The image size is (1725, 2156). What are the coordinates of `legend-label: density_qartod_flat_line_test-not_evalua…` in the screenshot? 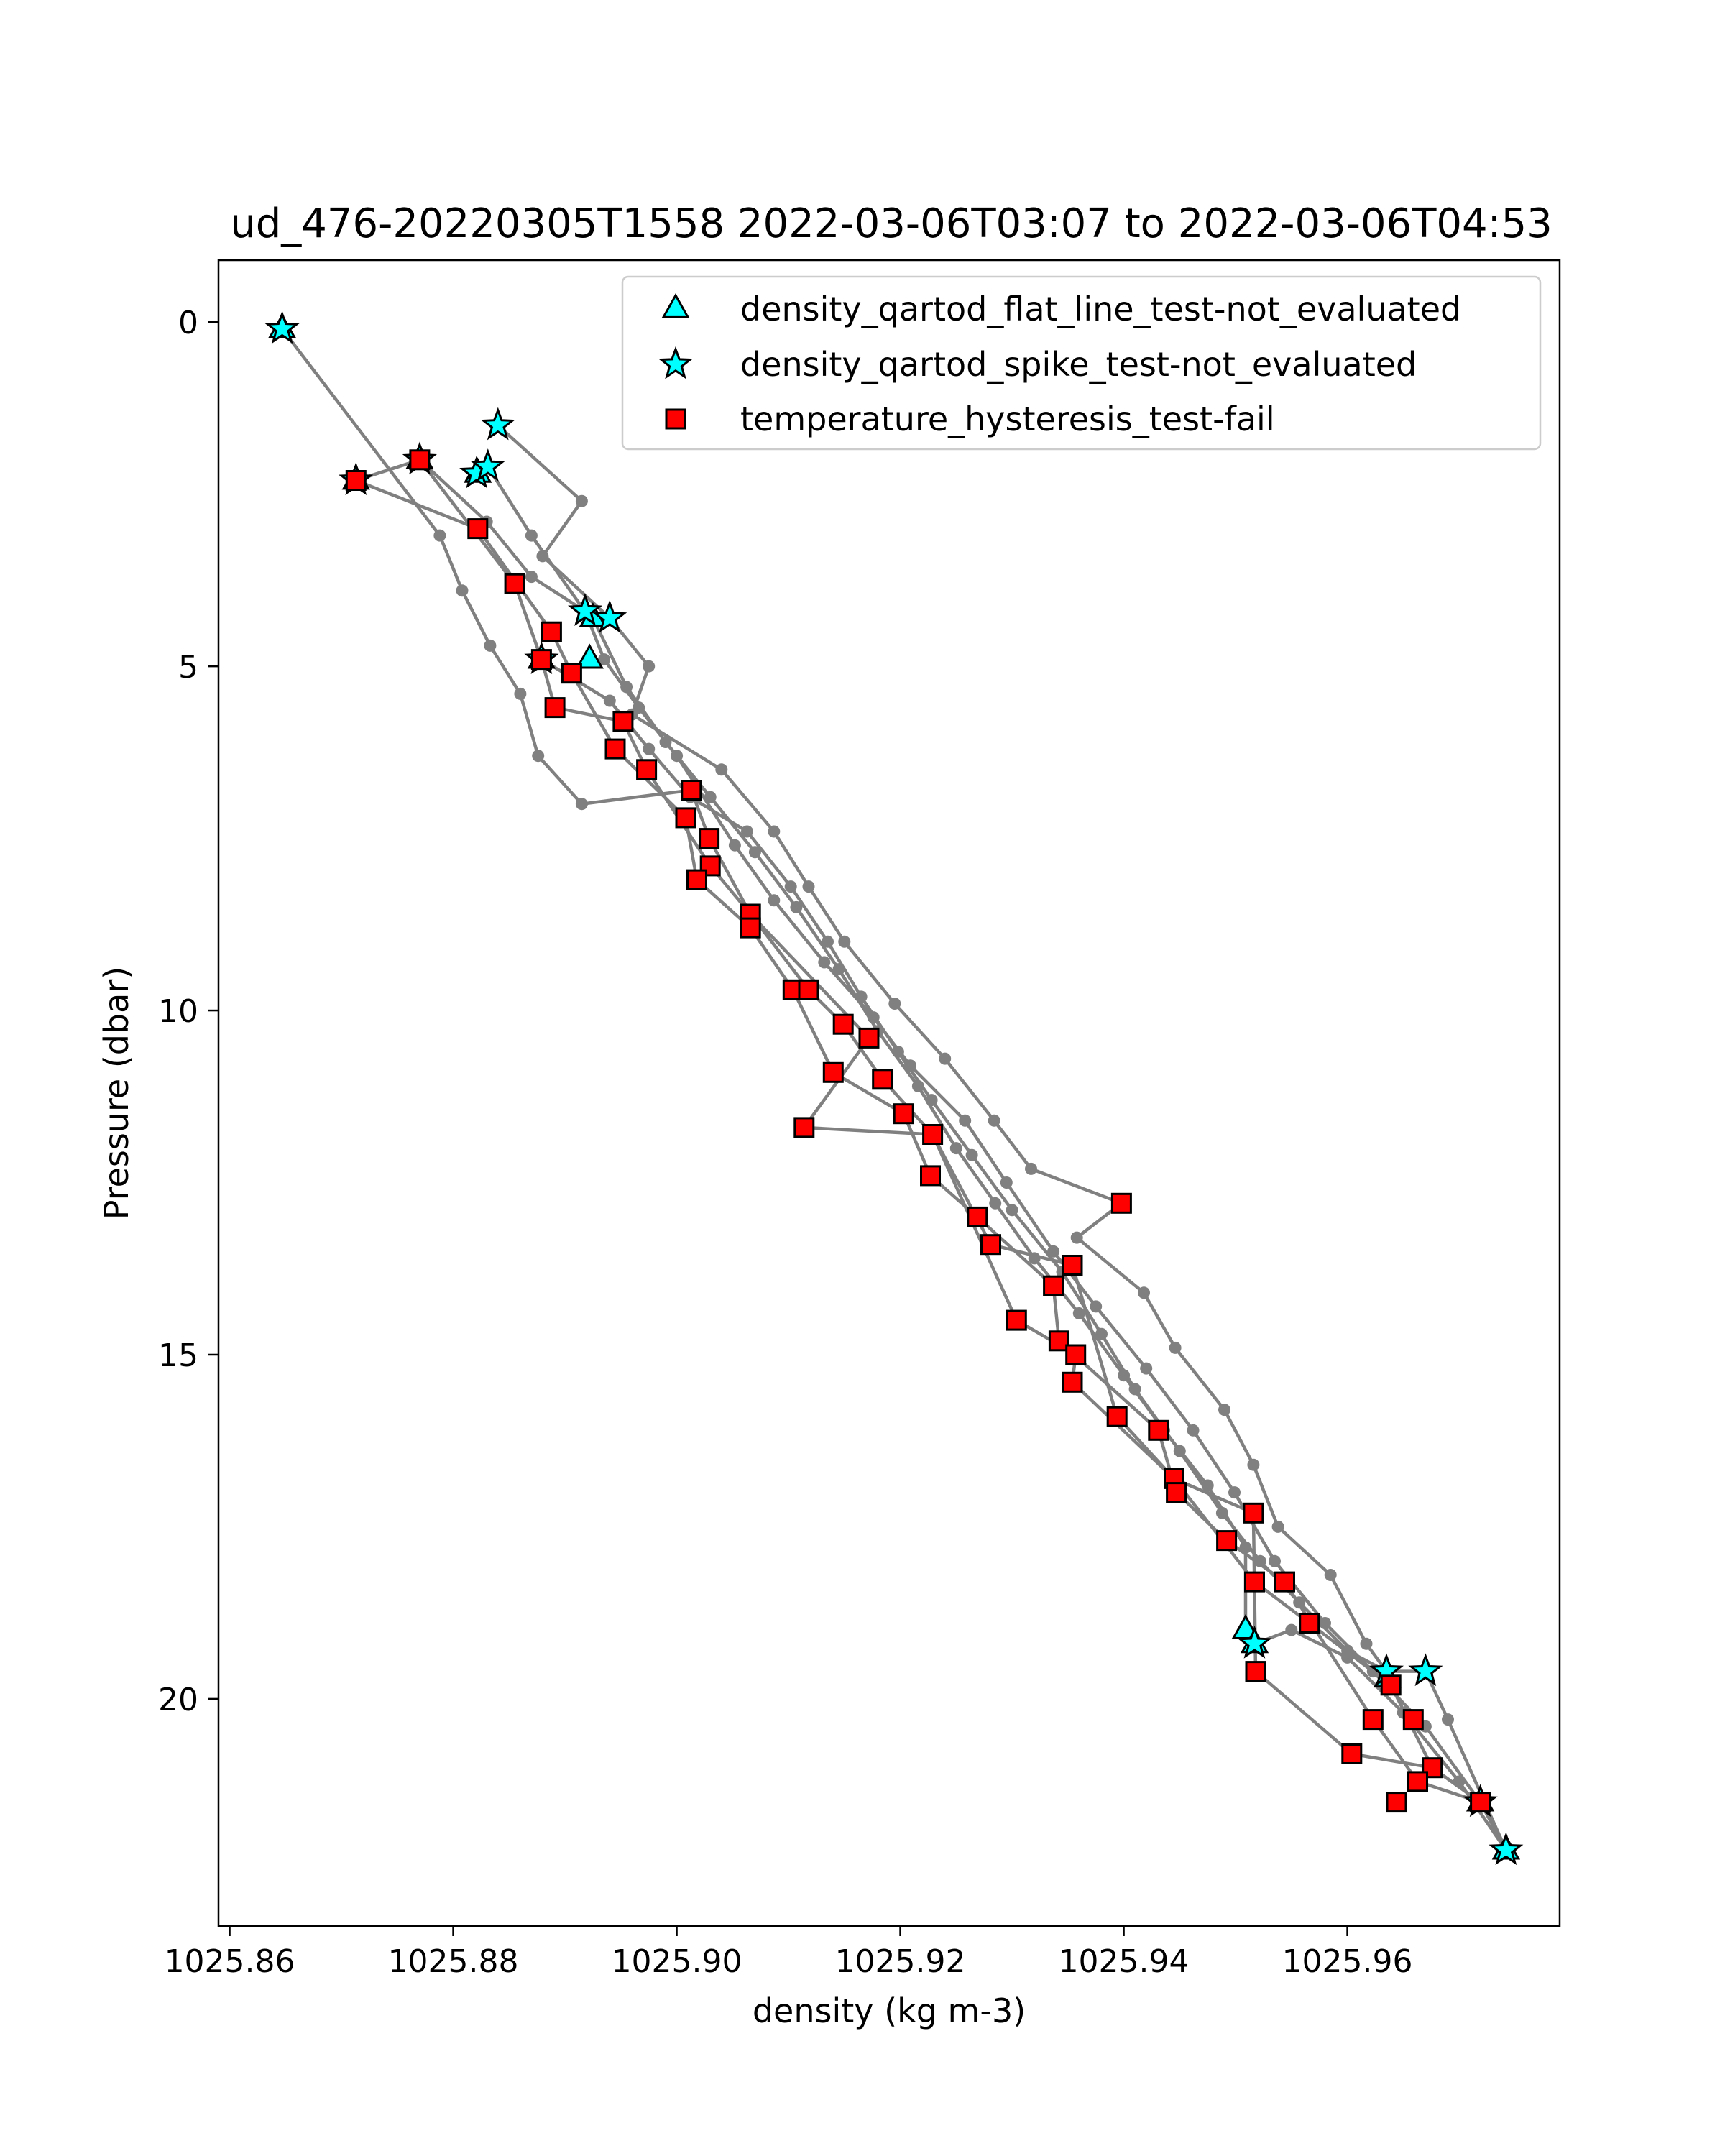 It's located at (1100, 309).